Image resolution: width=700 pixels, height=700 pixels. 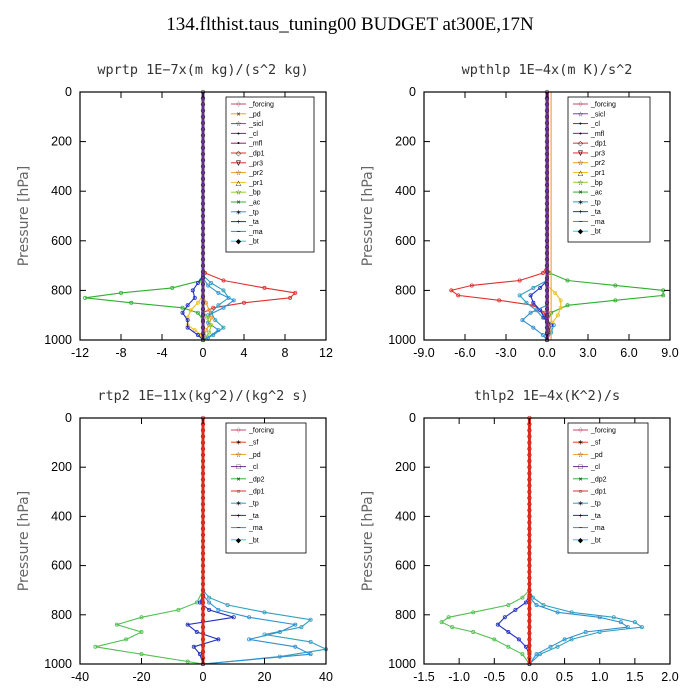 What do you see at coordinates (547, 70) in the screenshot?
I see `panel-title: wpthlp 1E−4x(m K)/s^2` at bounding box center [547, 70].